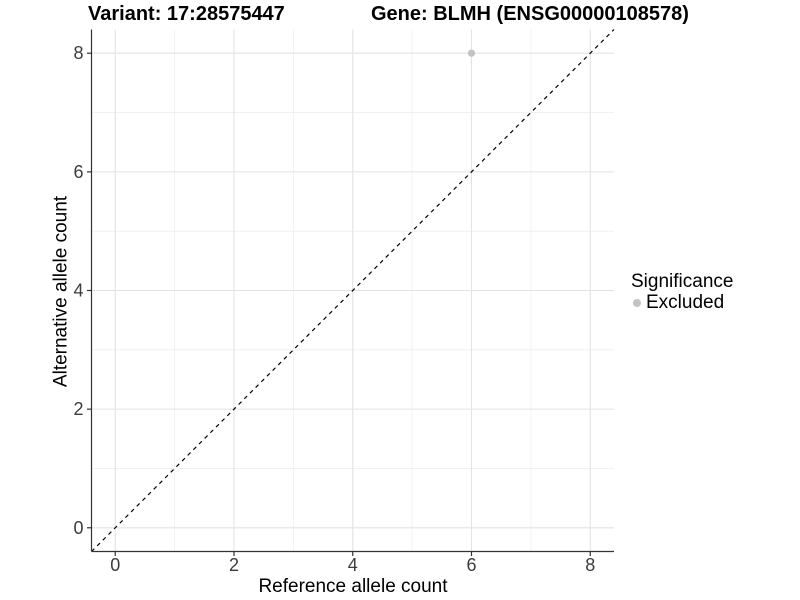 The height and width of the screenshot is (600, 800). I want to click on x-tick-label: 4, so click(353, 565).